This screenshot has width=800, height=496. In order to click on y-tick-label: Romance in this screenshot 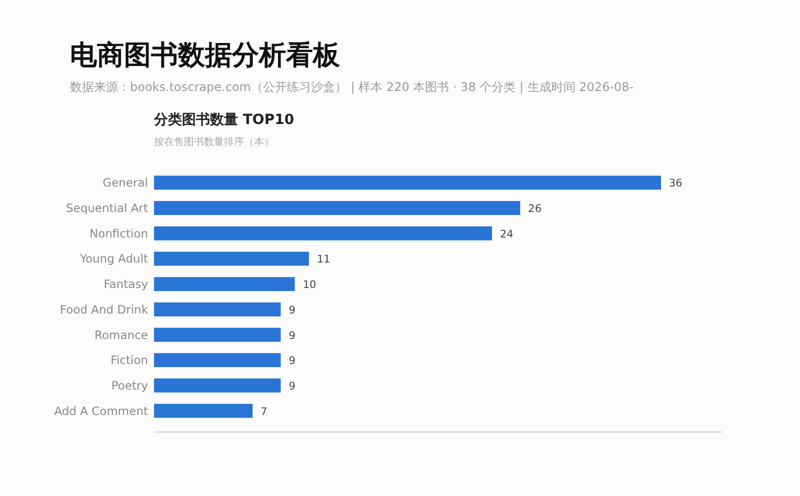, I will do `click(121, 335)`.